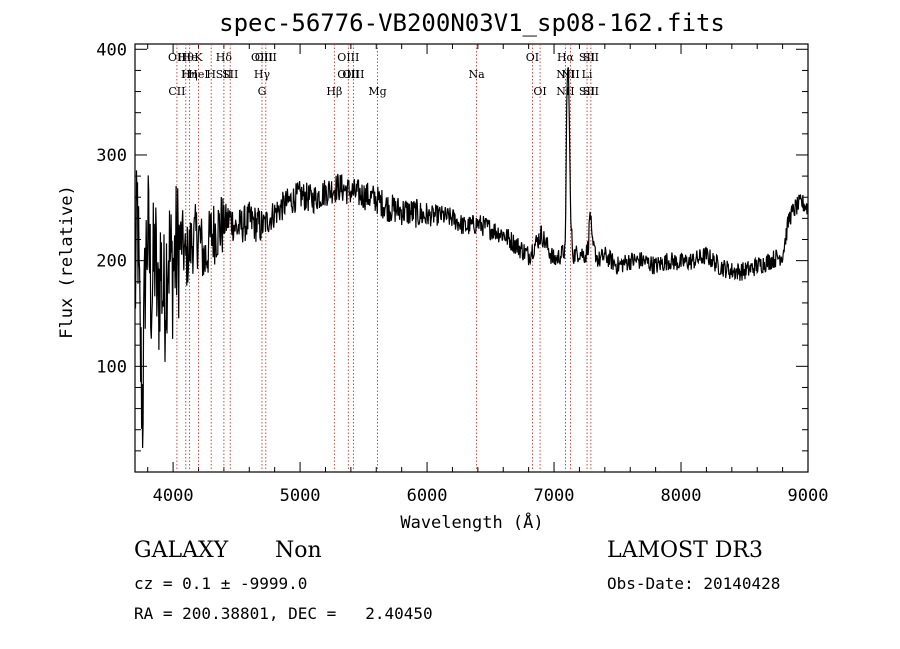  What do you see at coordinates (181, 550) in the screenshot?
I see `object-class: GALAXY` at bounding box center [181, 550].